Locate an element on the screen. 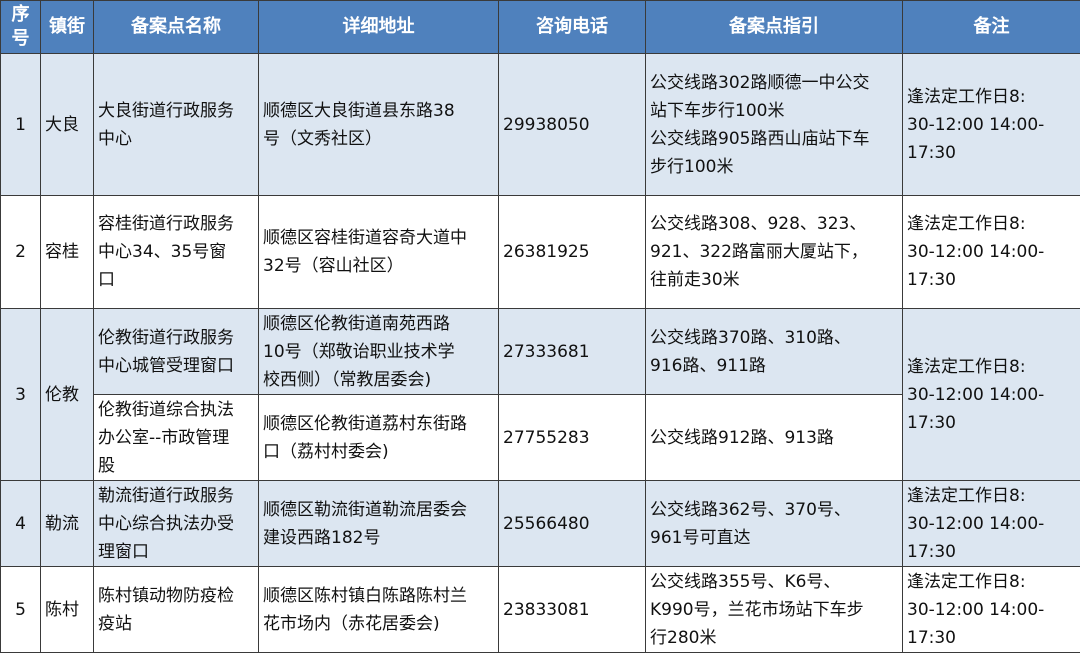  cell-town: 容桂 is located at coordinates (67, 252).